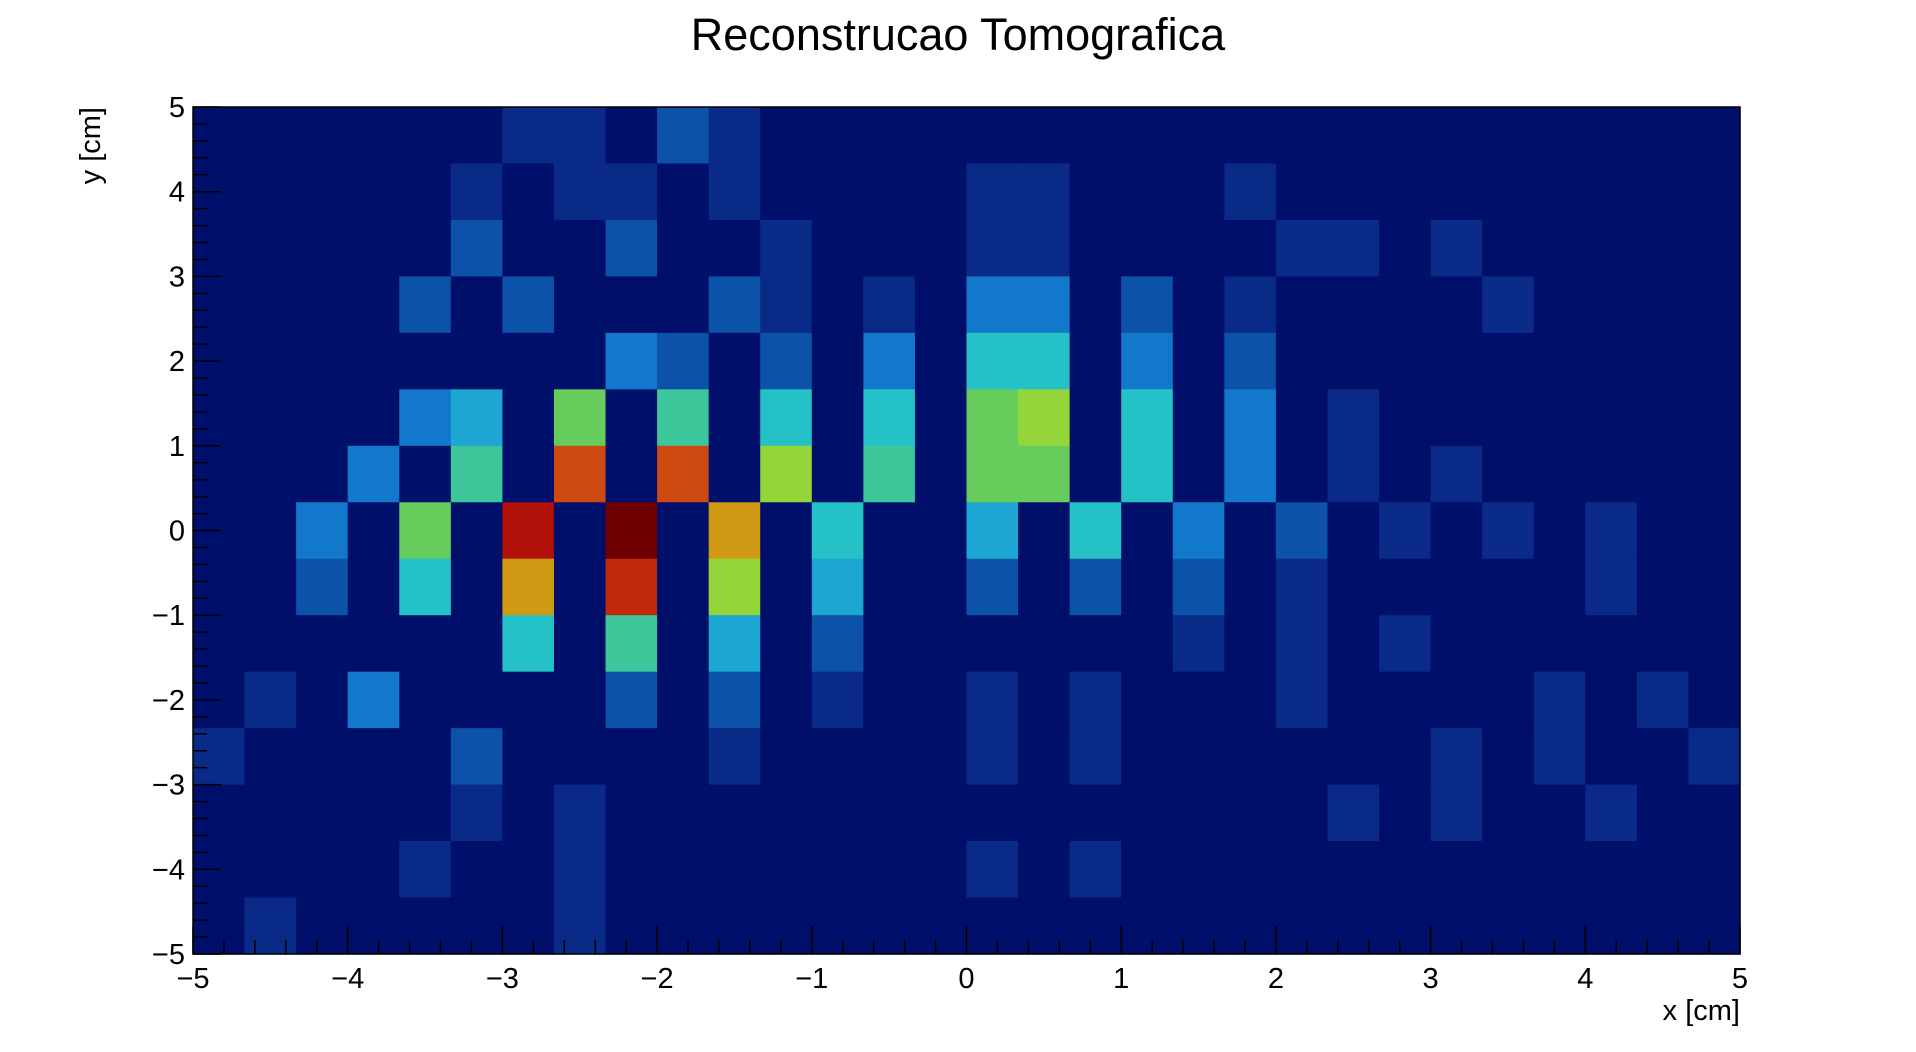  I want to click on y-tick-label: −1, so click(168, 616).